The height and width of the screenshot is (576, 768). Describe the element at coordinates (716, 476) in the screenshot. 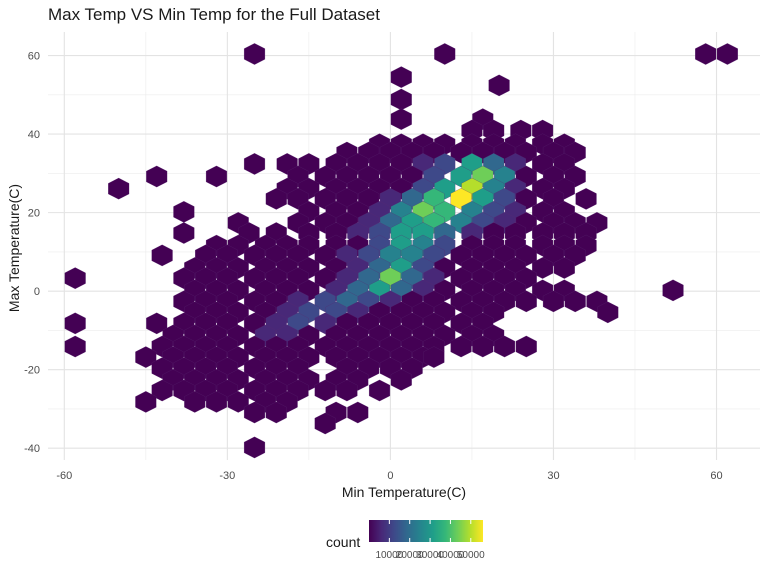

I see `x-tick-label: 60` at that location.